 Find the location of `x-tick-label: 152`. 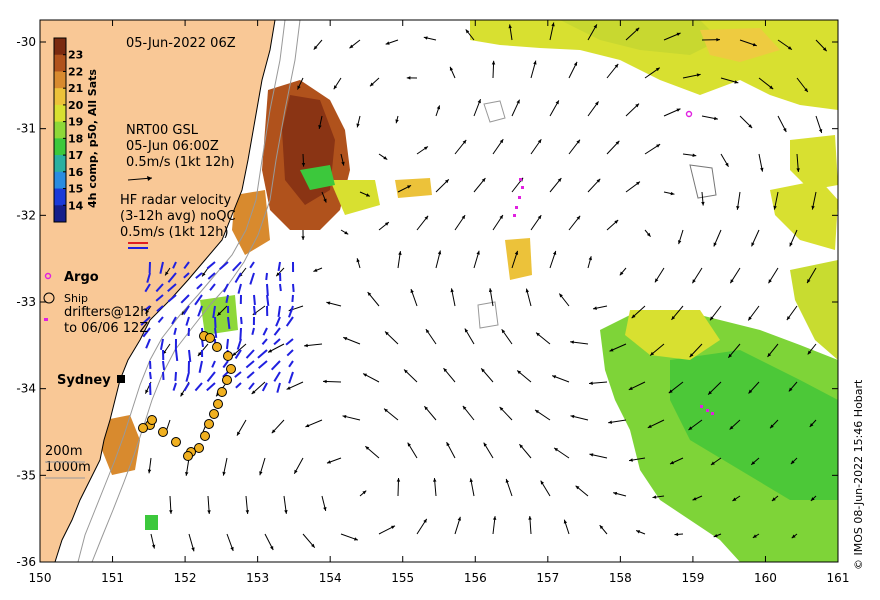

x-tick-label: 152 is located at coordinates (185, 578).